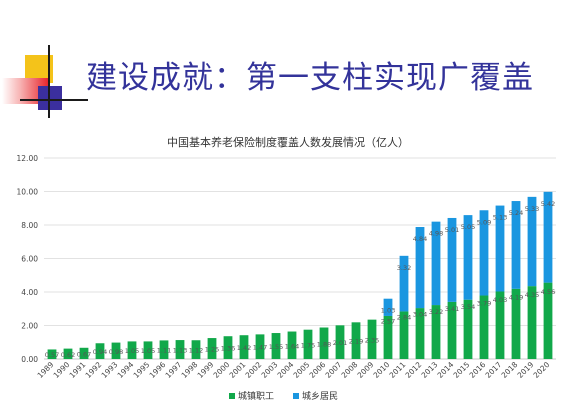  Describe the element at coordinates (46, 370) in the screenshot. I see `x-tick-label: 1989` at that location.